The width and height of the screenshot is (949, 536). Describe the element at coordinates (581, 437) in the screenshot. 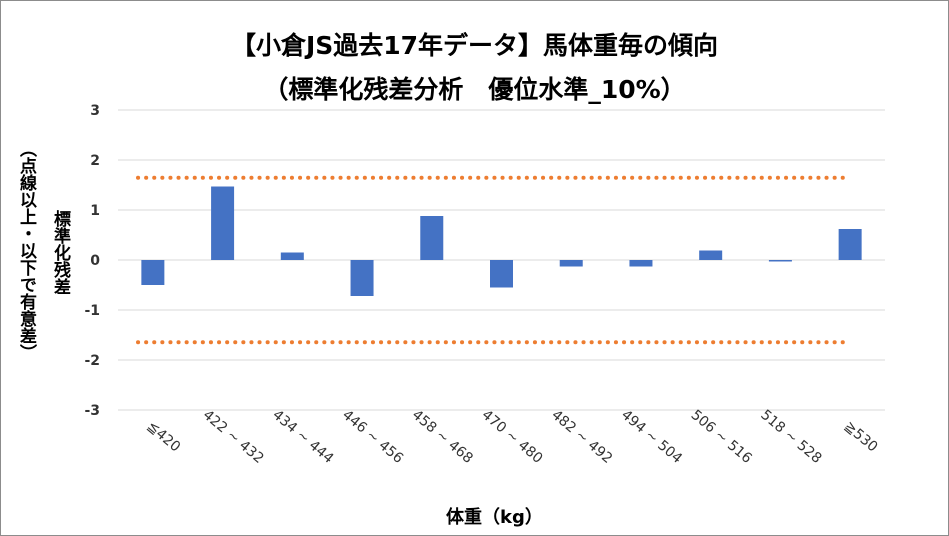

I see `x-tick-label: 482 ~ 492` at that location.